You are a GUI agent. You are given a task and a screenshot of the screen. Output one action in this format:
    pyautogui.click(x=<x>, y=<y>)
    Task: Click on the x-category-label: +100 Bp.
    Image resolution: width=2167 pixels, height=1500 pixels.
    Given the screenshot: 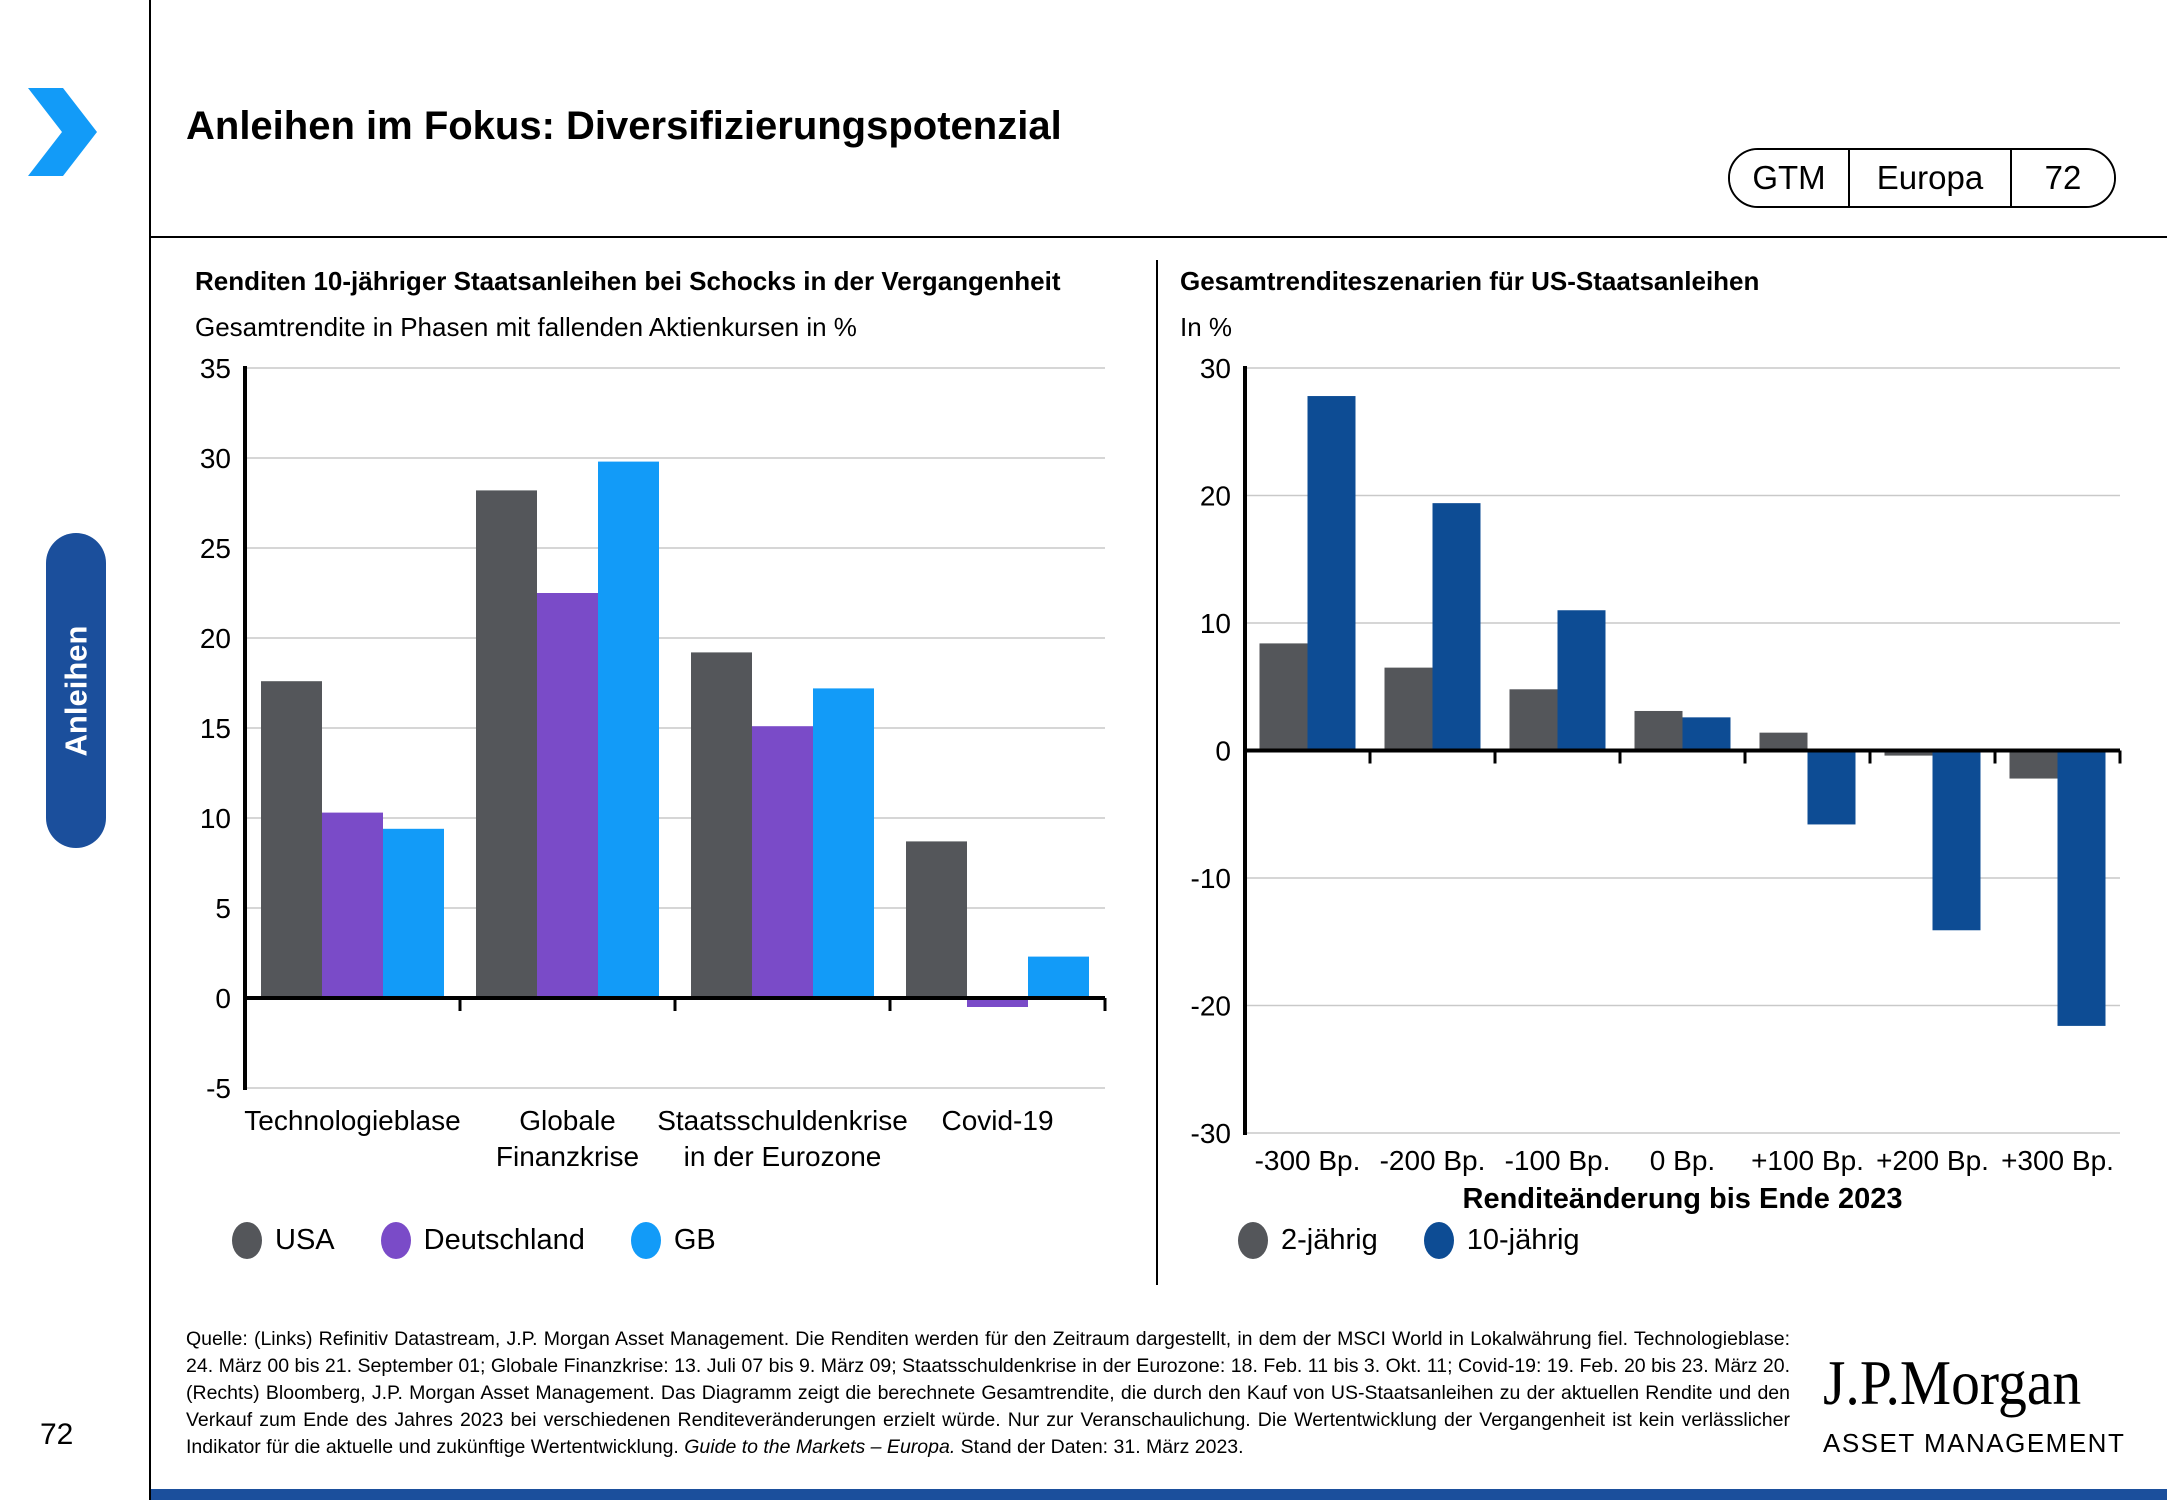 What is the action you would take?
    pyautogui.click(x=1807, y=1160)
    